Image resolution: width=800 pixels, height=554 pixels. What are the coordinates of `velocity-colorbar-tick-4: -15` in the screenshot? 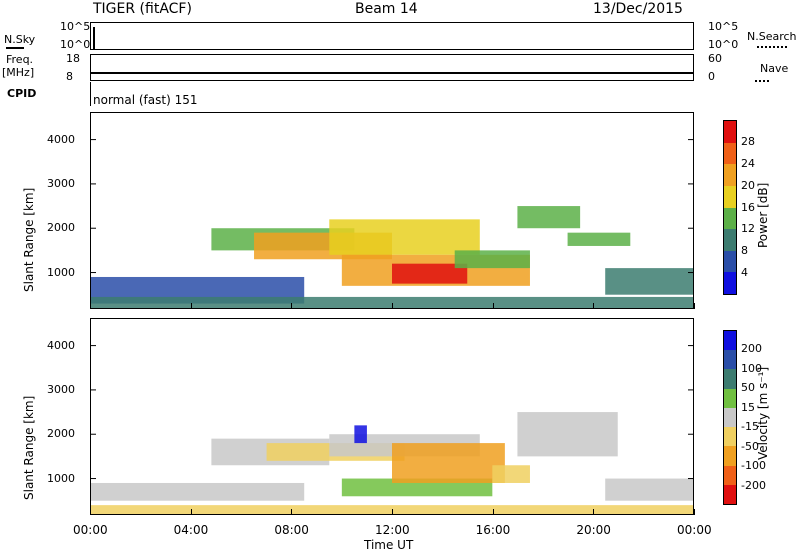 It's located at (750, 427).